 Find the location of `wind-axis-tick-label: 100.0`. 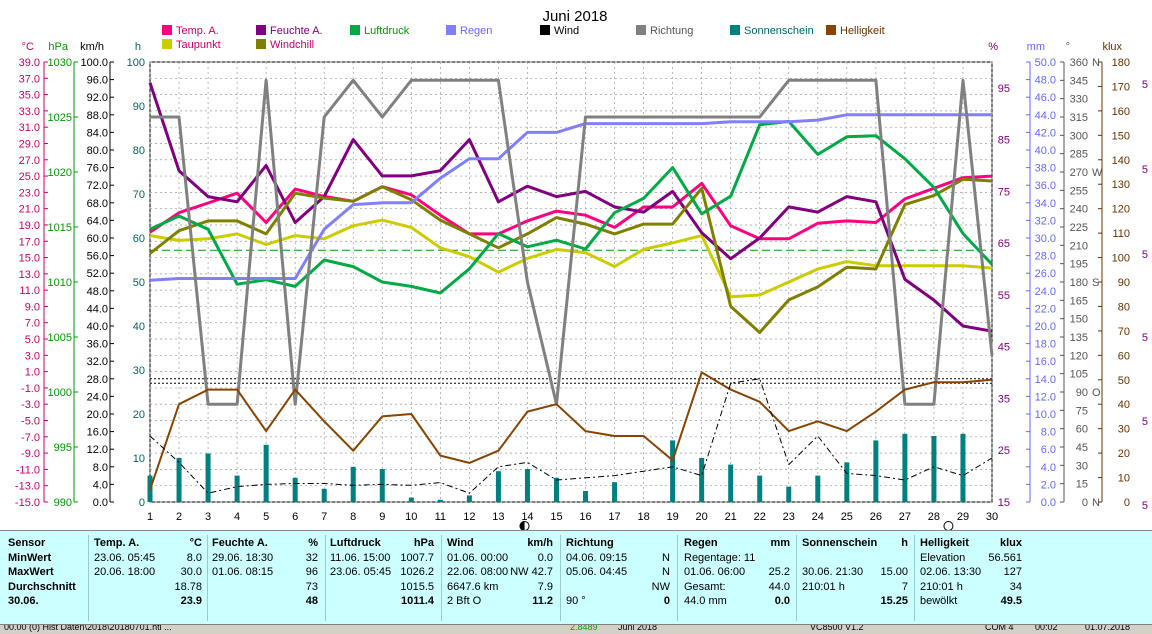

wind-axis-tick-label: 100.0 is located at coordinates (94, 63).